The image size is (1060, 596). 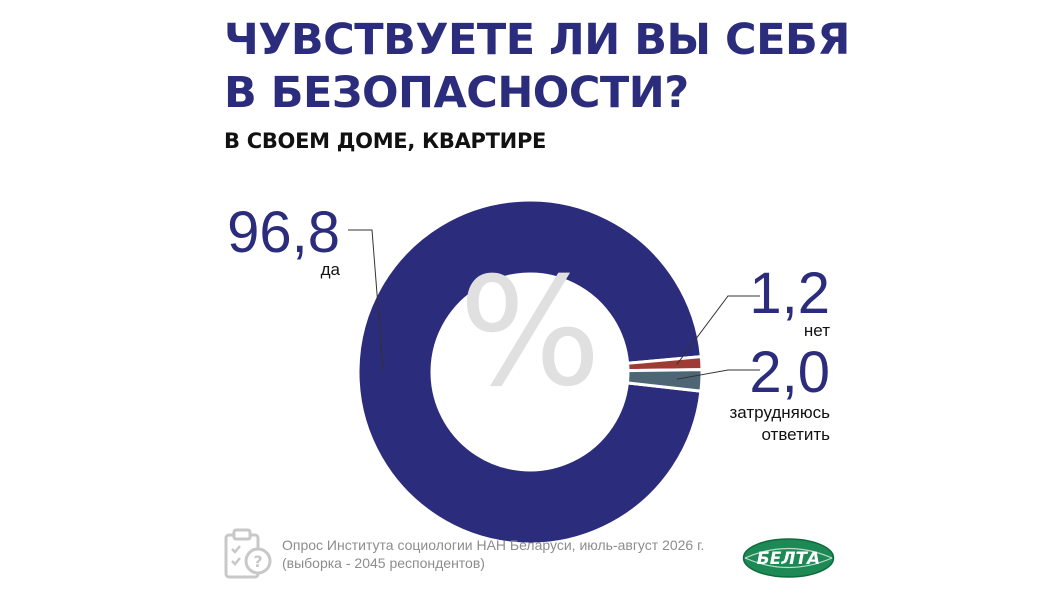 I want to click on value-label-1: 1,2, so click(x=789, y=293).